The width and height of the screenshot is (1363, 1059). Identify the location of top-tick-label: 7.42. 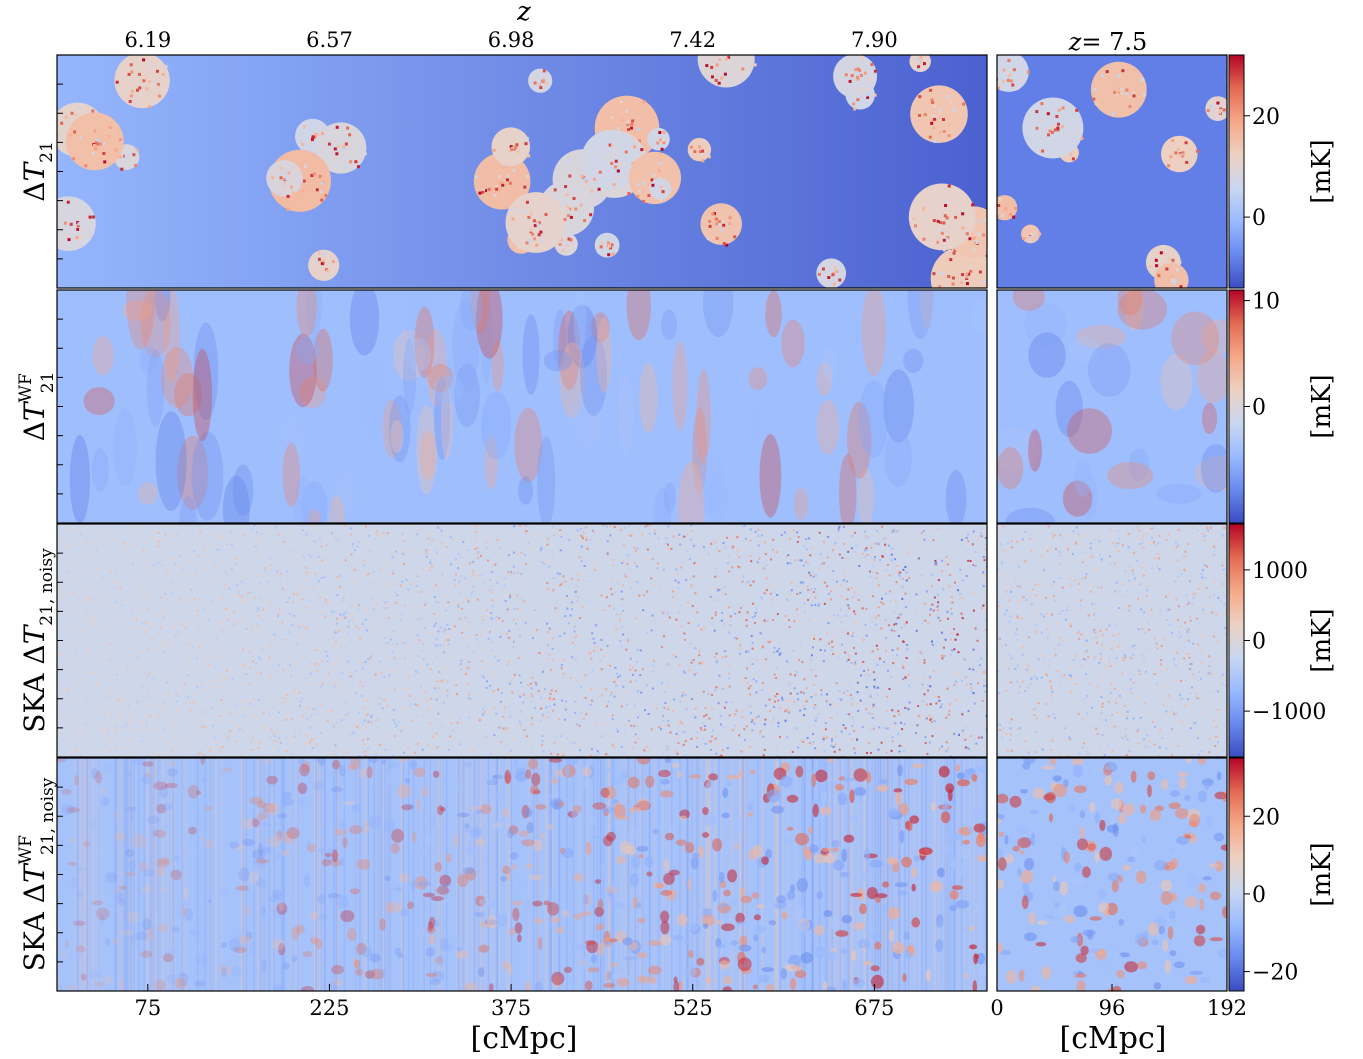
(692, 40).